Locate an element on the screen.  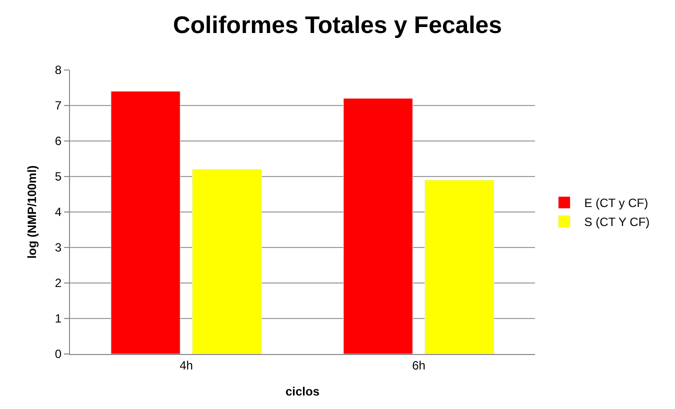
y-tick-label: 8 is located at coordinates (58, 70).